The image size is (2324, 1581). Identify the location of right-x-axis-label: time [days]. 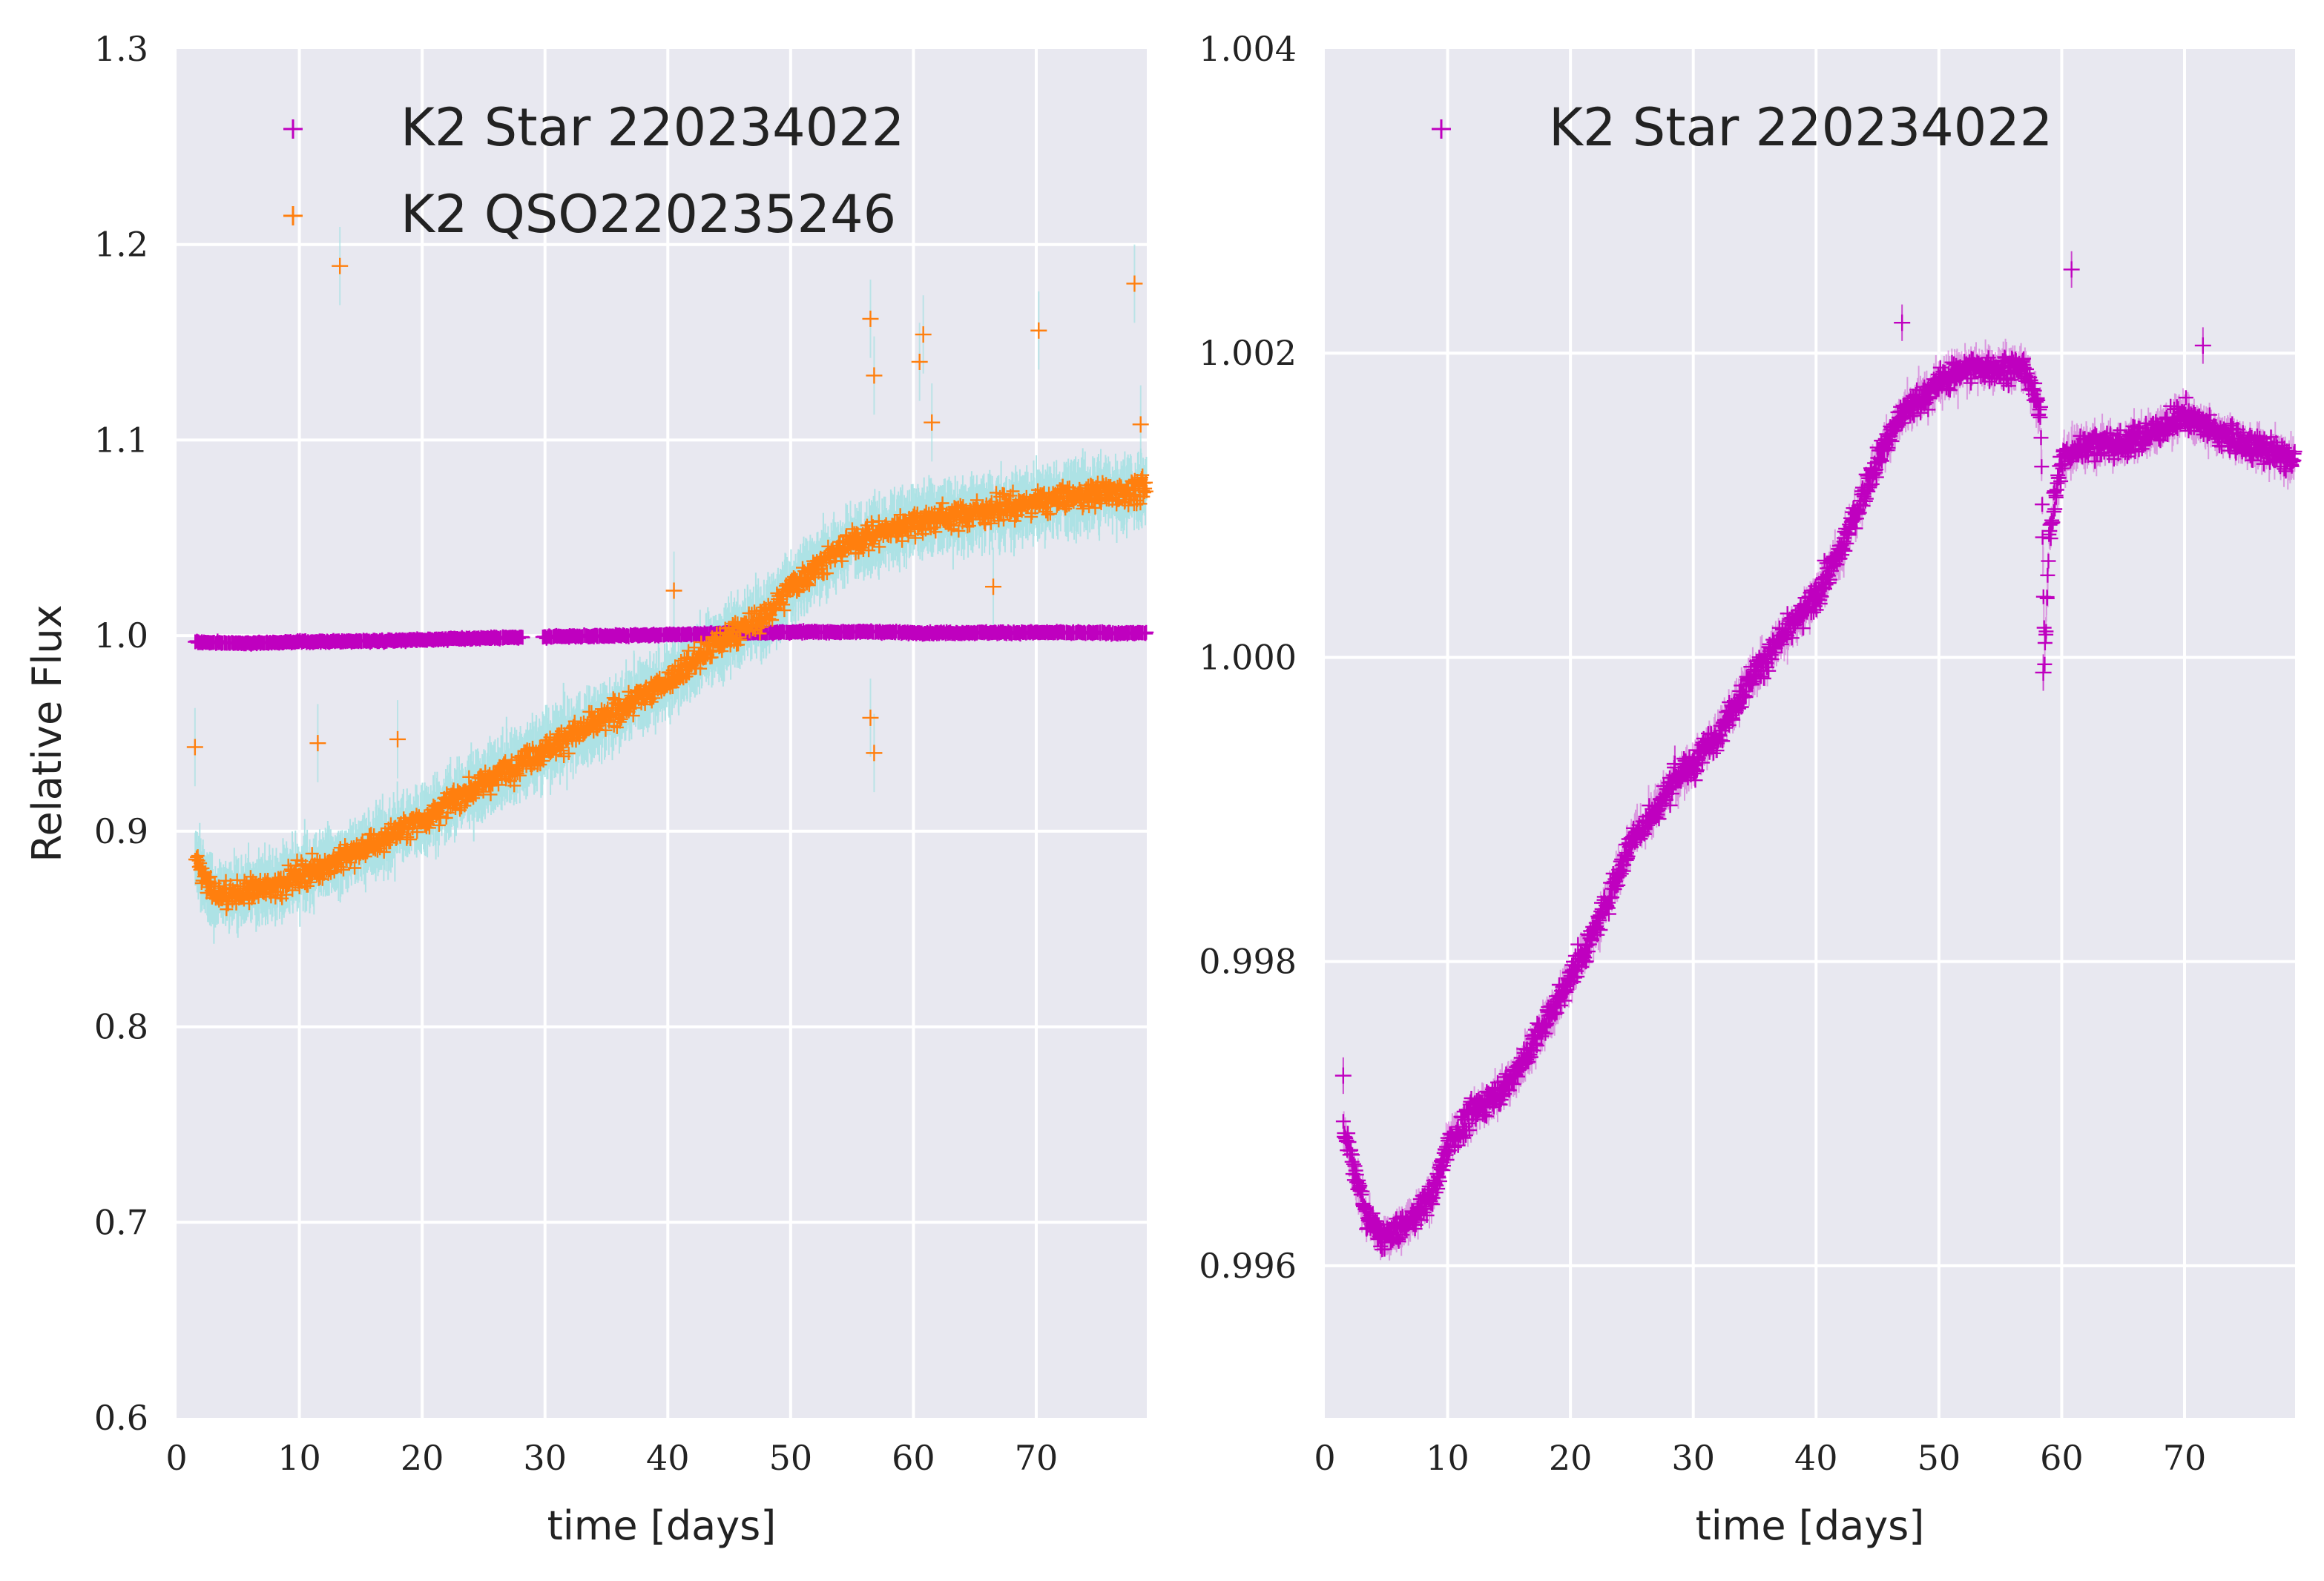
(1810, 1526).